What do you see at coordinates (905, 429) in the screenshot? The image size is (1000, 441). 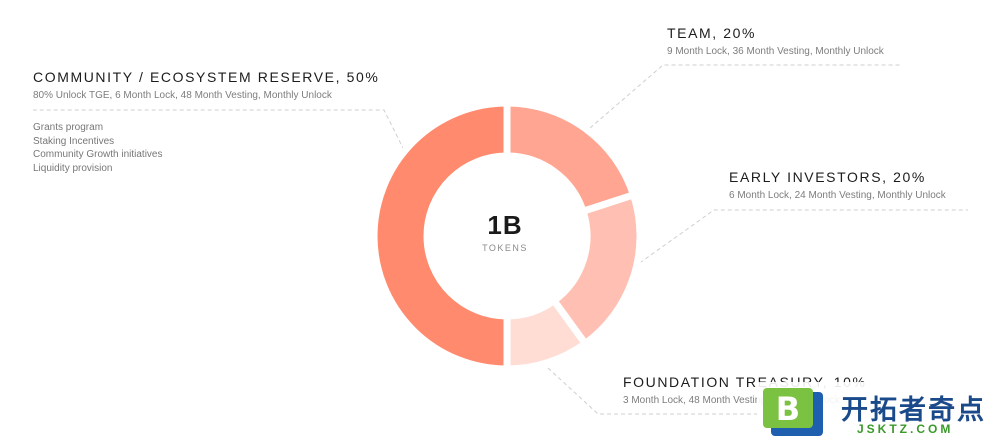 I see `watermark-url: JSKTZ.COM` at bounding box center [905, 429].